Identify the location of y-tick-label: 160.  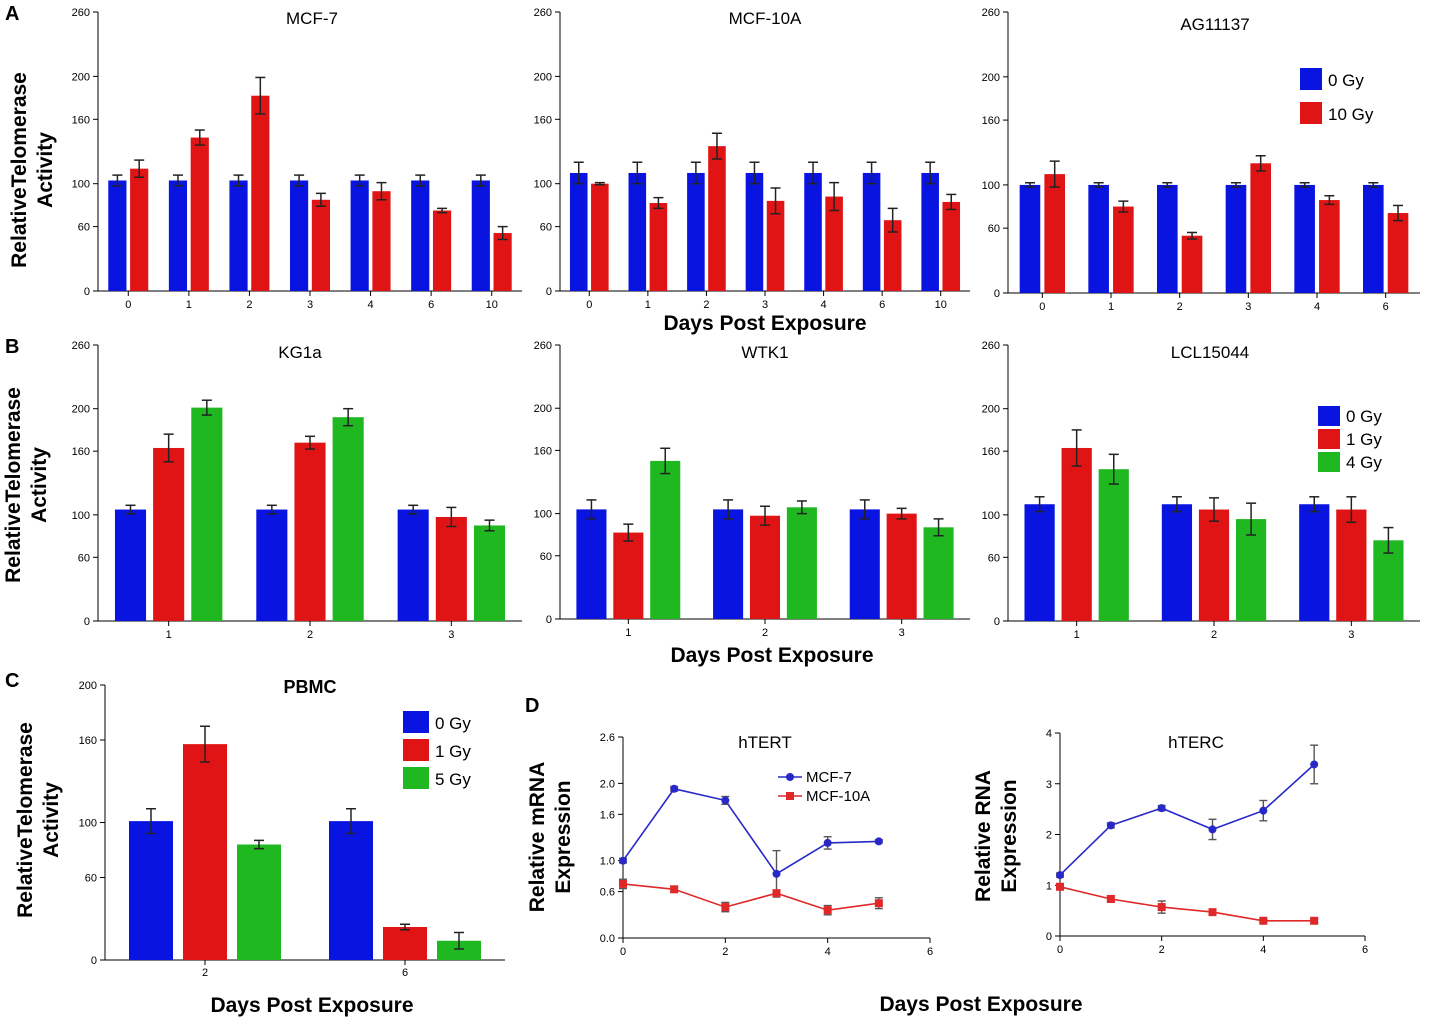
(543, 451).